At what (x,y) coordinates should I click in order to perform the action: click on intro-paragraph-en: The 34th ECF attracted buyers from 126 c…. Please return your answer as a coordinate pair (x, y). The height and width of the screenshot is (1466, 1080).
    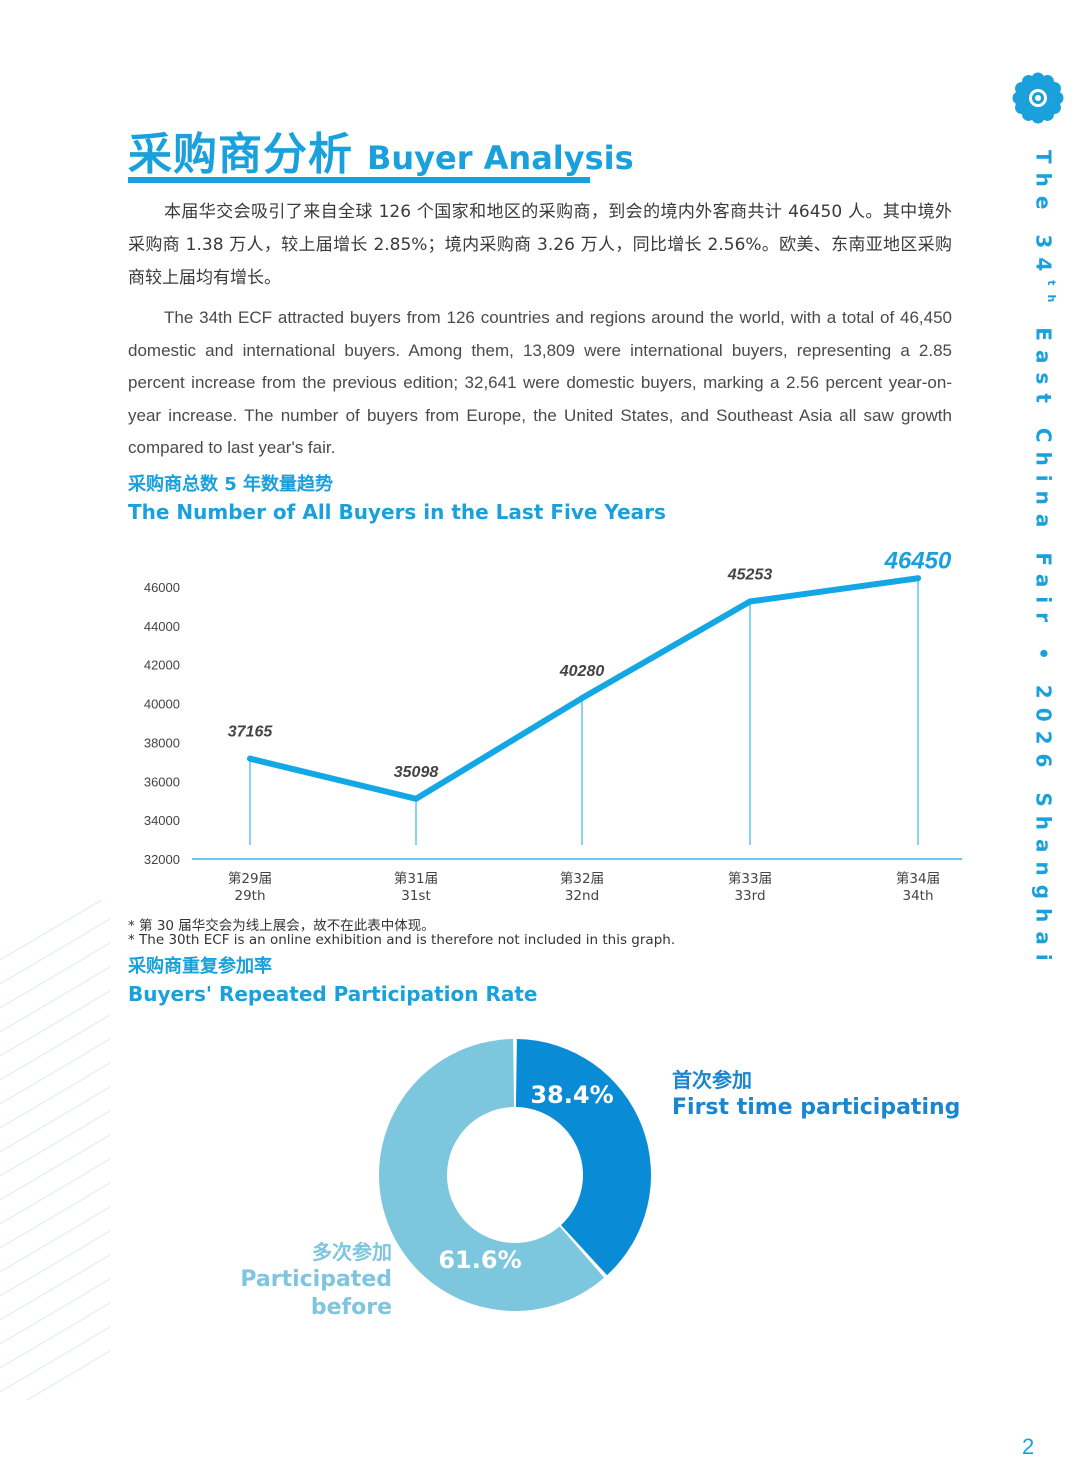
    Looking at the image, I should click on (540, 383).